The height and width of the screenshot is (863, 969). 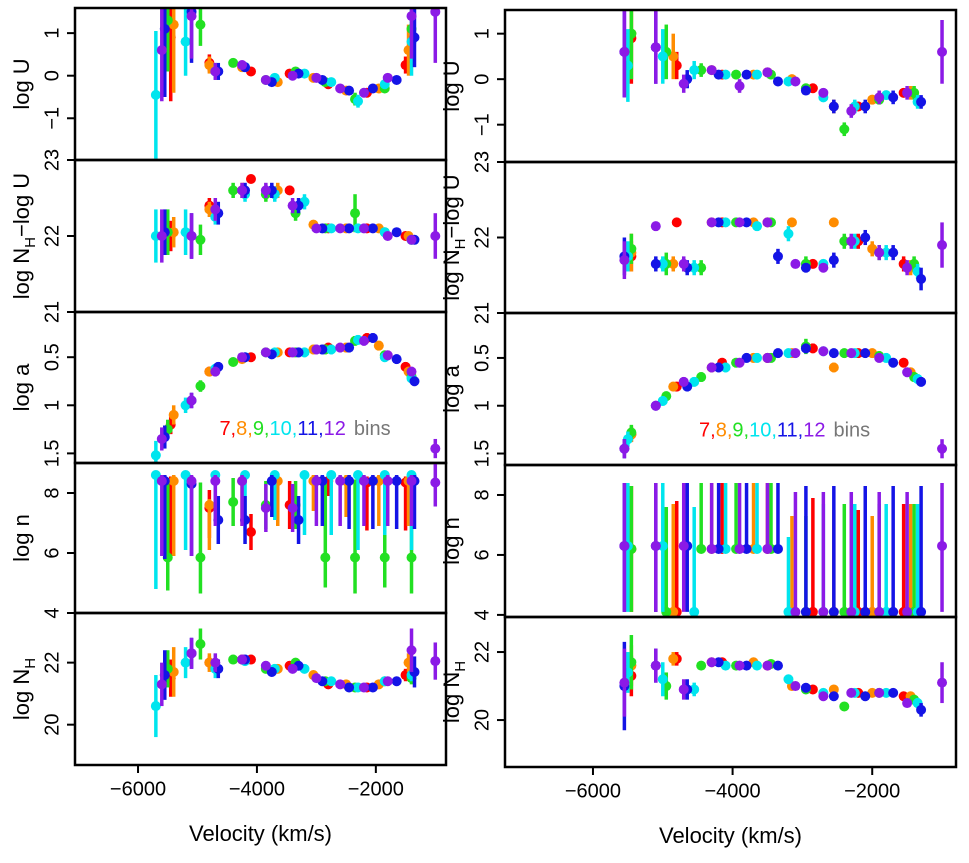 I want to click on y-tick-label: 4, so click(x=52, y=612).